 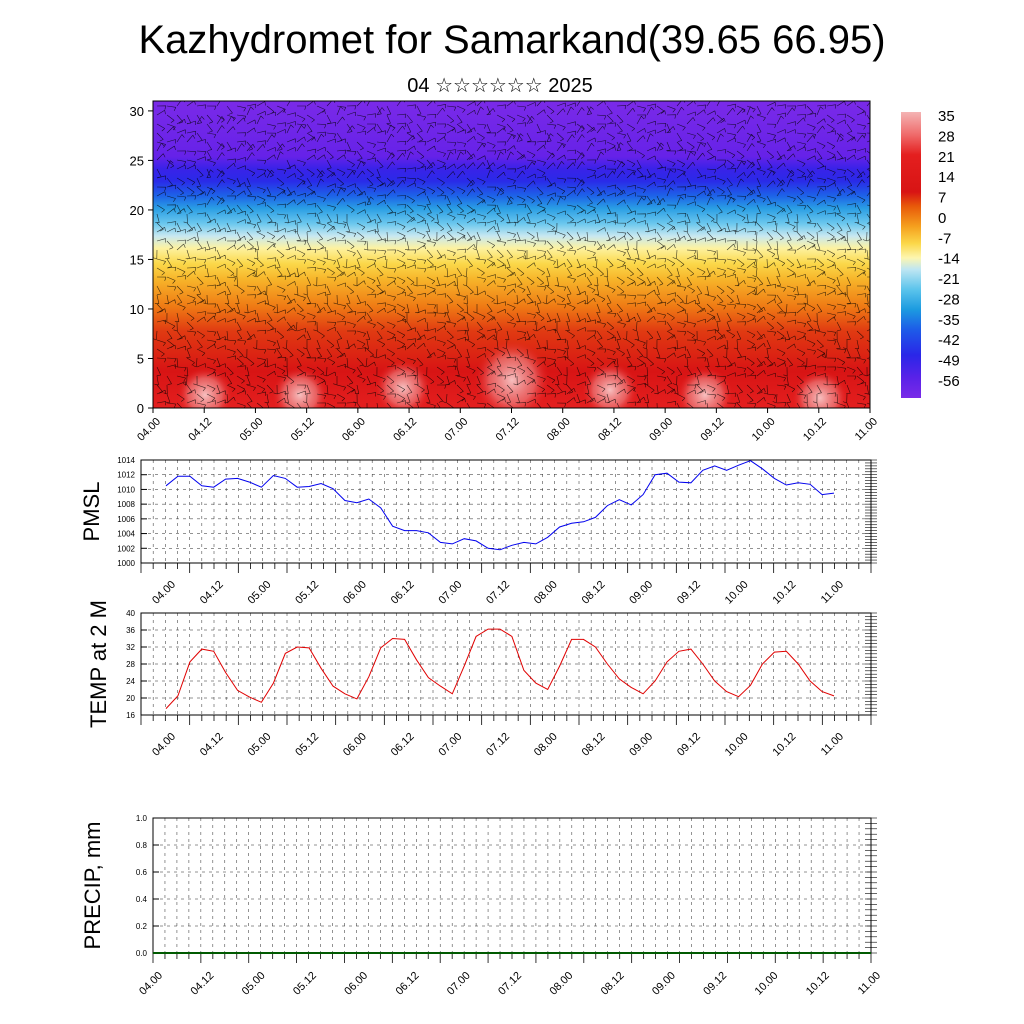 What do you see at coordinates (142, 899) in the screenshot?
I see `y-tick-label: 0.4` at bounding box center [142, 899].